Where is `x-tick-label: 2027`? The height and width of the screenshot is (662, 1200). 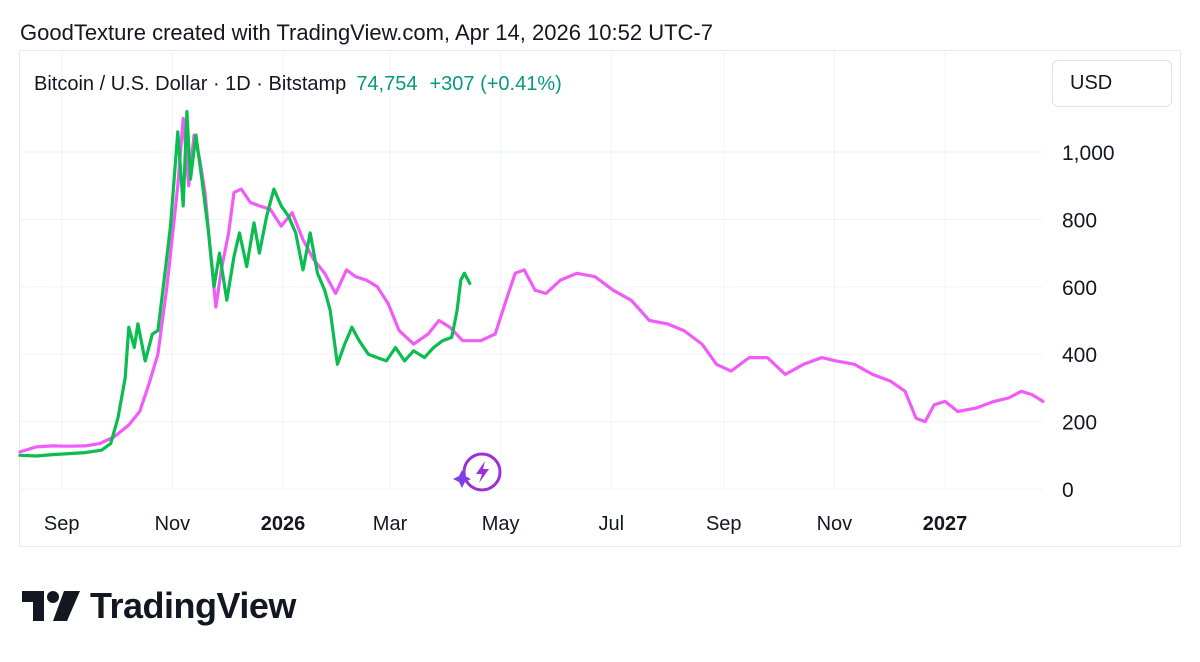
x-tick-label: 2027 is located at coordinates (945, 524).